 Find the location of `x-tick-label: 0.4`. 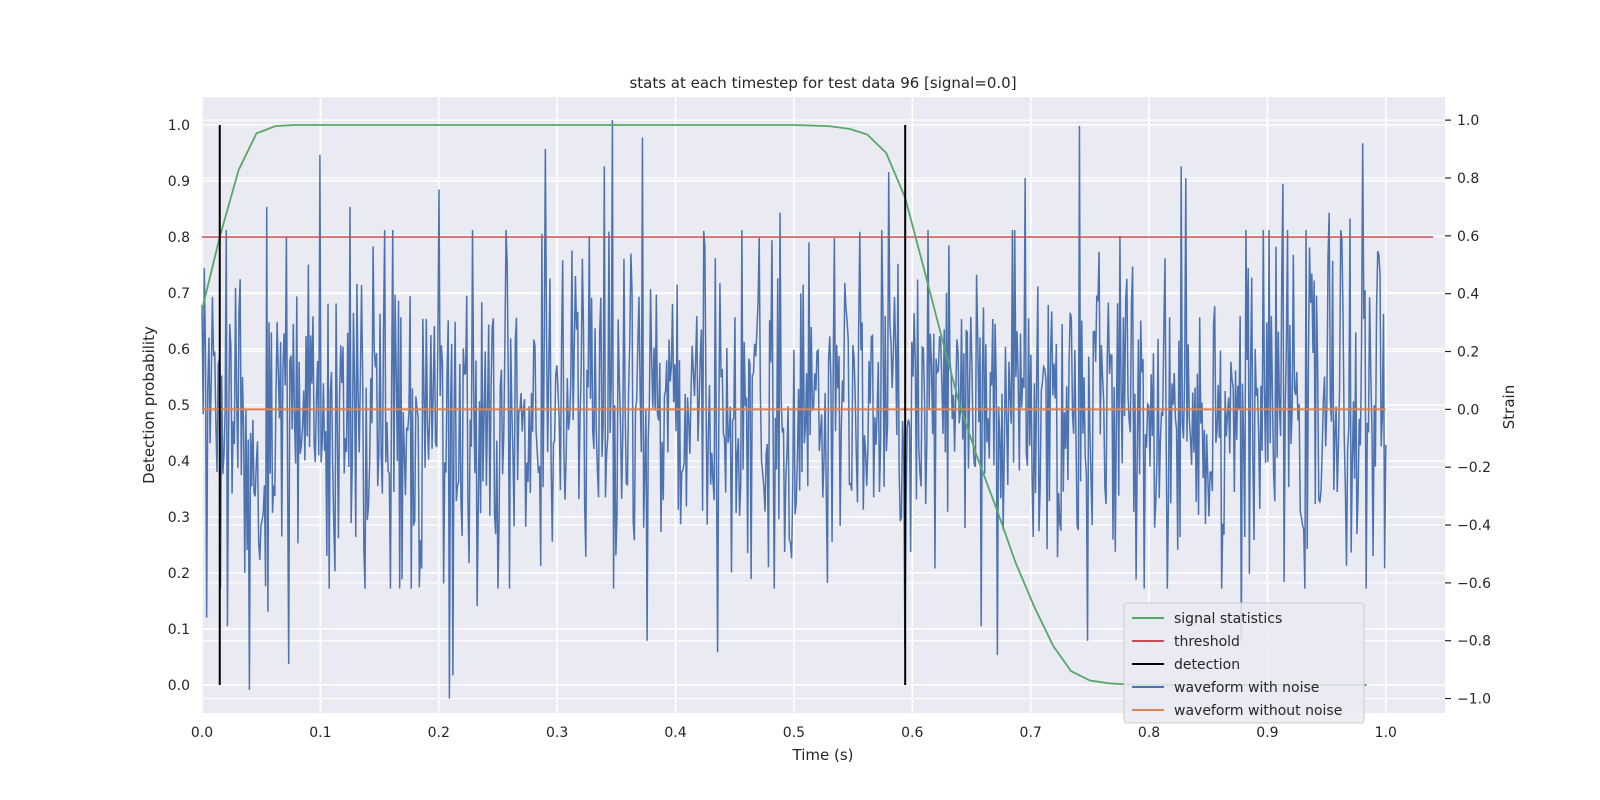

x-tick-label: 0.4 is located at coordinates (675, 733).